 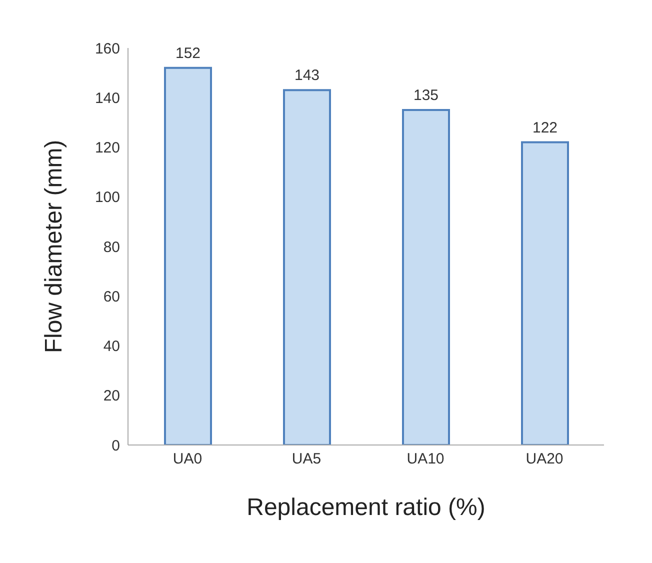 I want to click on x-tick-label: UA20, so click(x=545, y=459).